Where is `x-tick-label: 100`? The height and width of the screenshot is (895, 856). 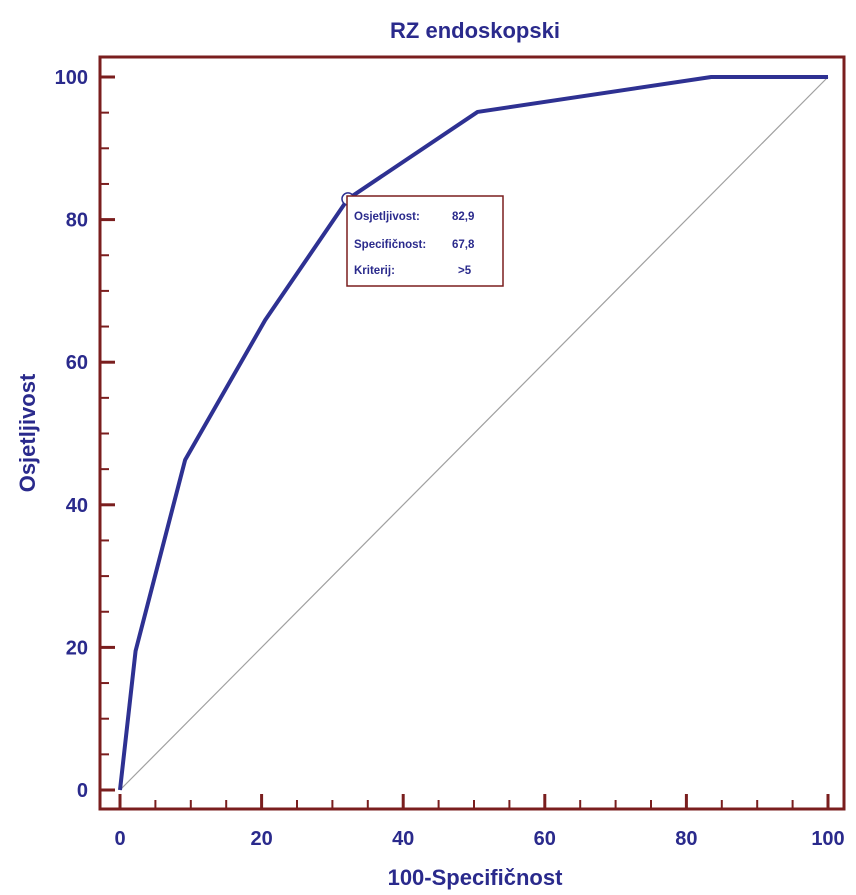
x-tick-label: 100 is located at coordinates (827, 839).